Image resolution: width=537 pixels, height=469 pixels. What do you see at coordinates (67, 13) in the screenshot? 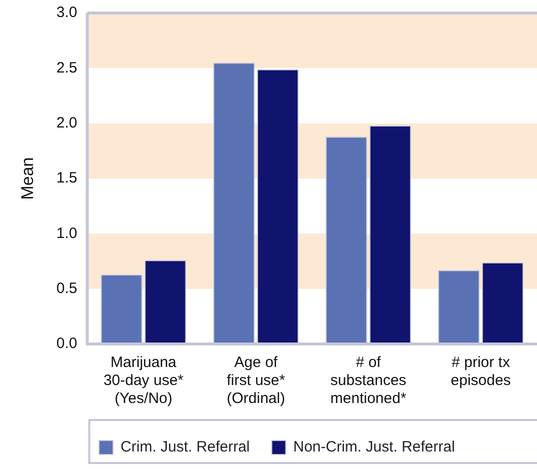
I see `y-tick-label: 3.0` at bounding box center [67, 13].